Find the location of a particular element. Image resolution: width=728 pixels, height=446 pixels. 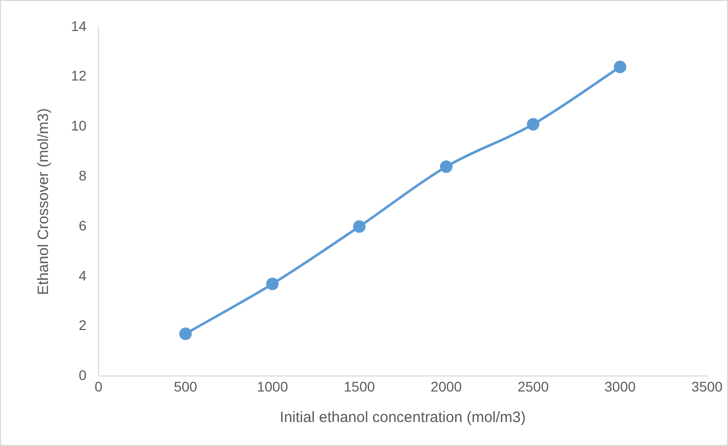

y-tick-label: 0 is located at coordinates (82, 375).